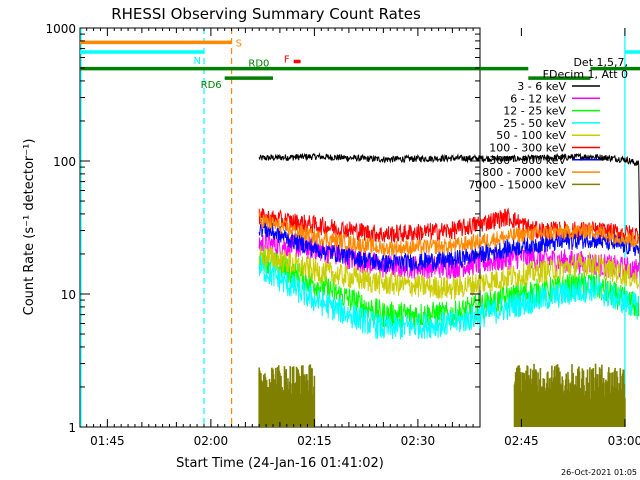  I want to click on legend-label: 300 - 800 keV, so click(527, 160).